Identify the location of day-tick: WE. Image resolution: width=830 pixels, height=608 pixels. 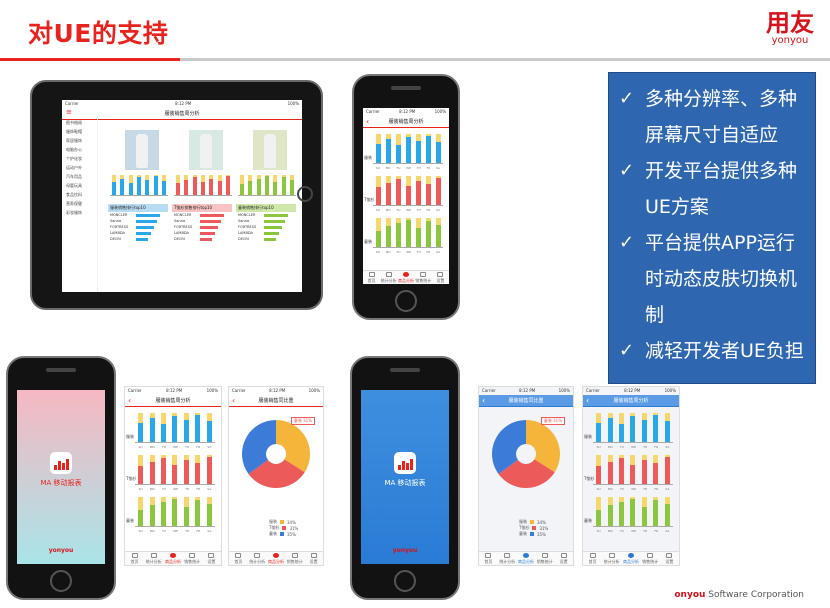
(176, 447).